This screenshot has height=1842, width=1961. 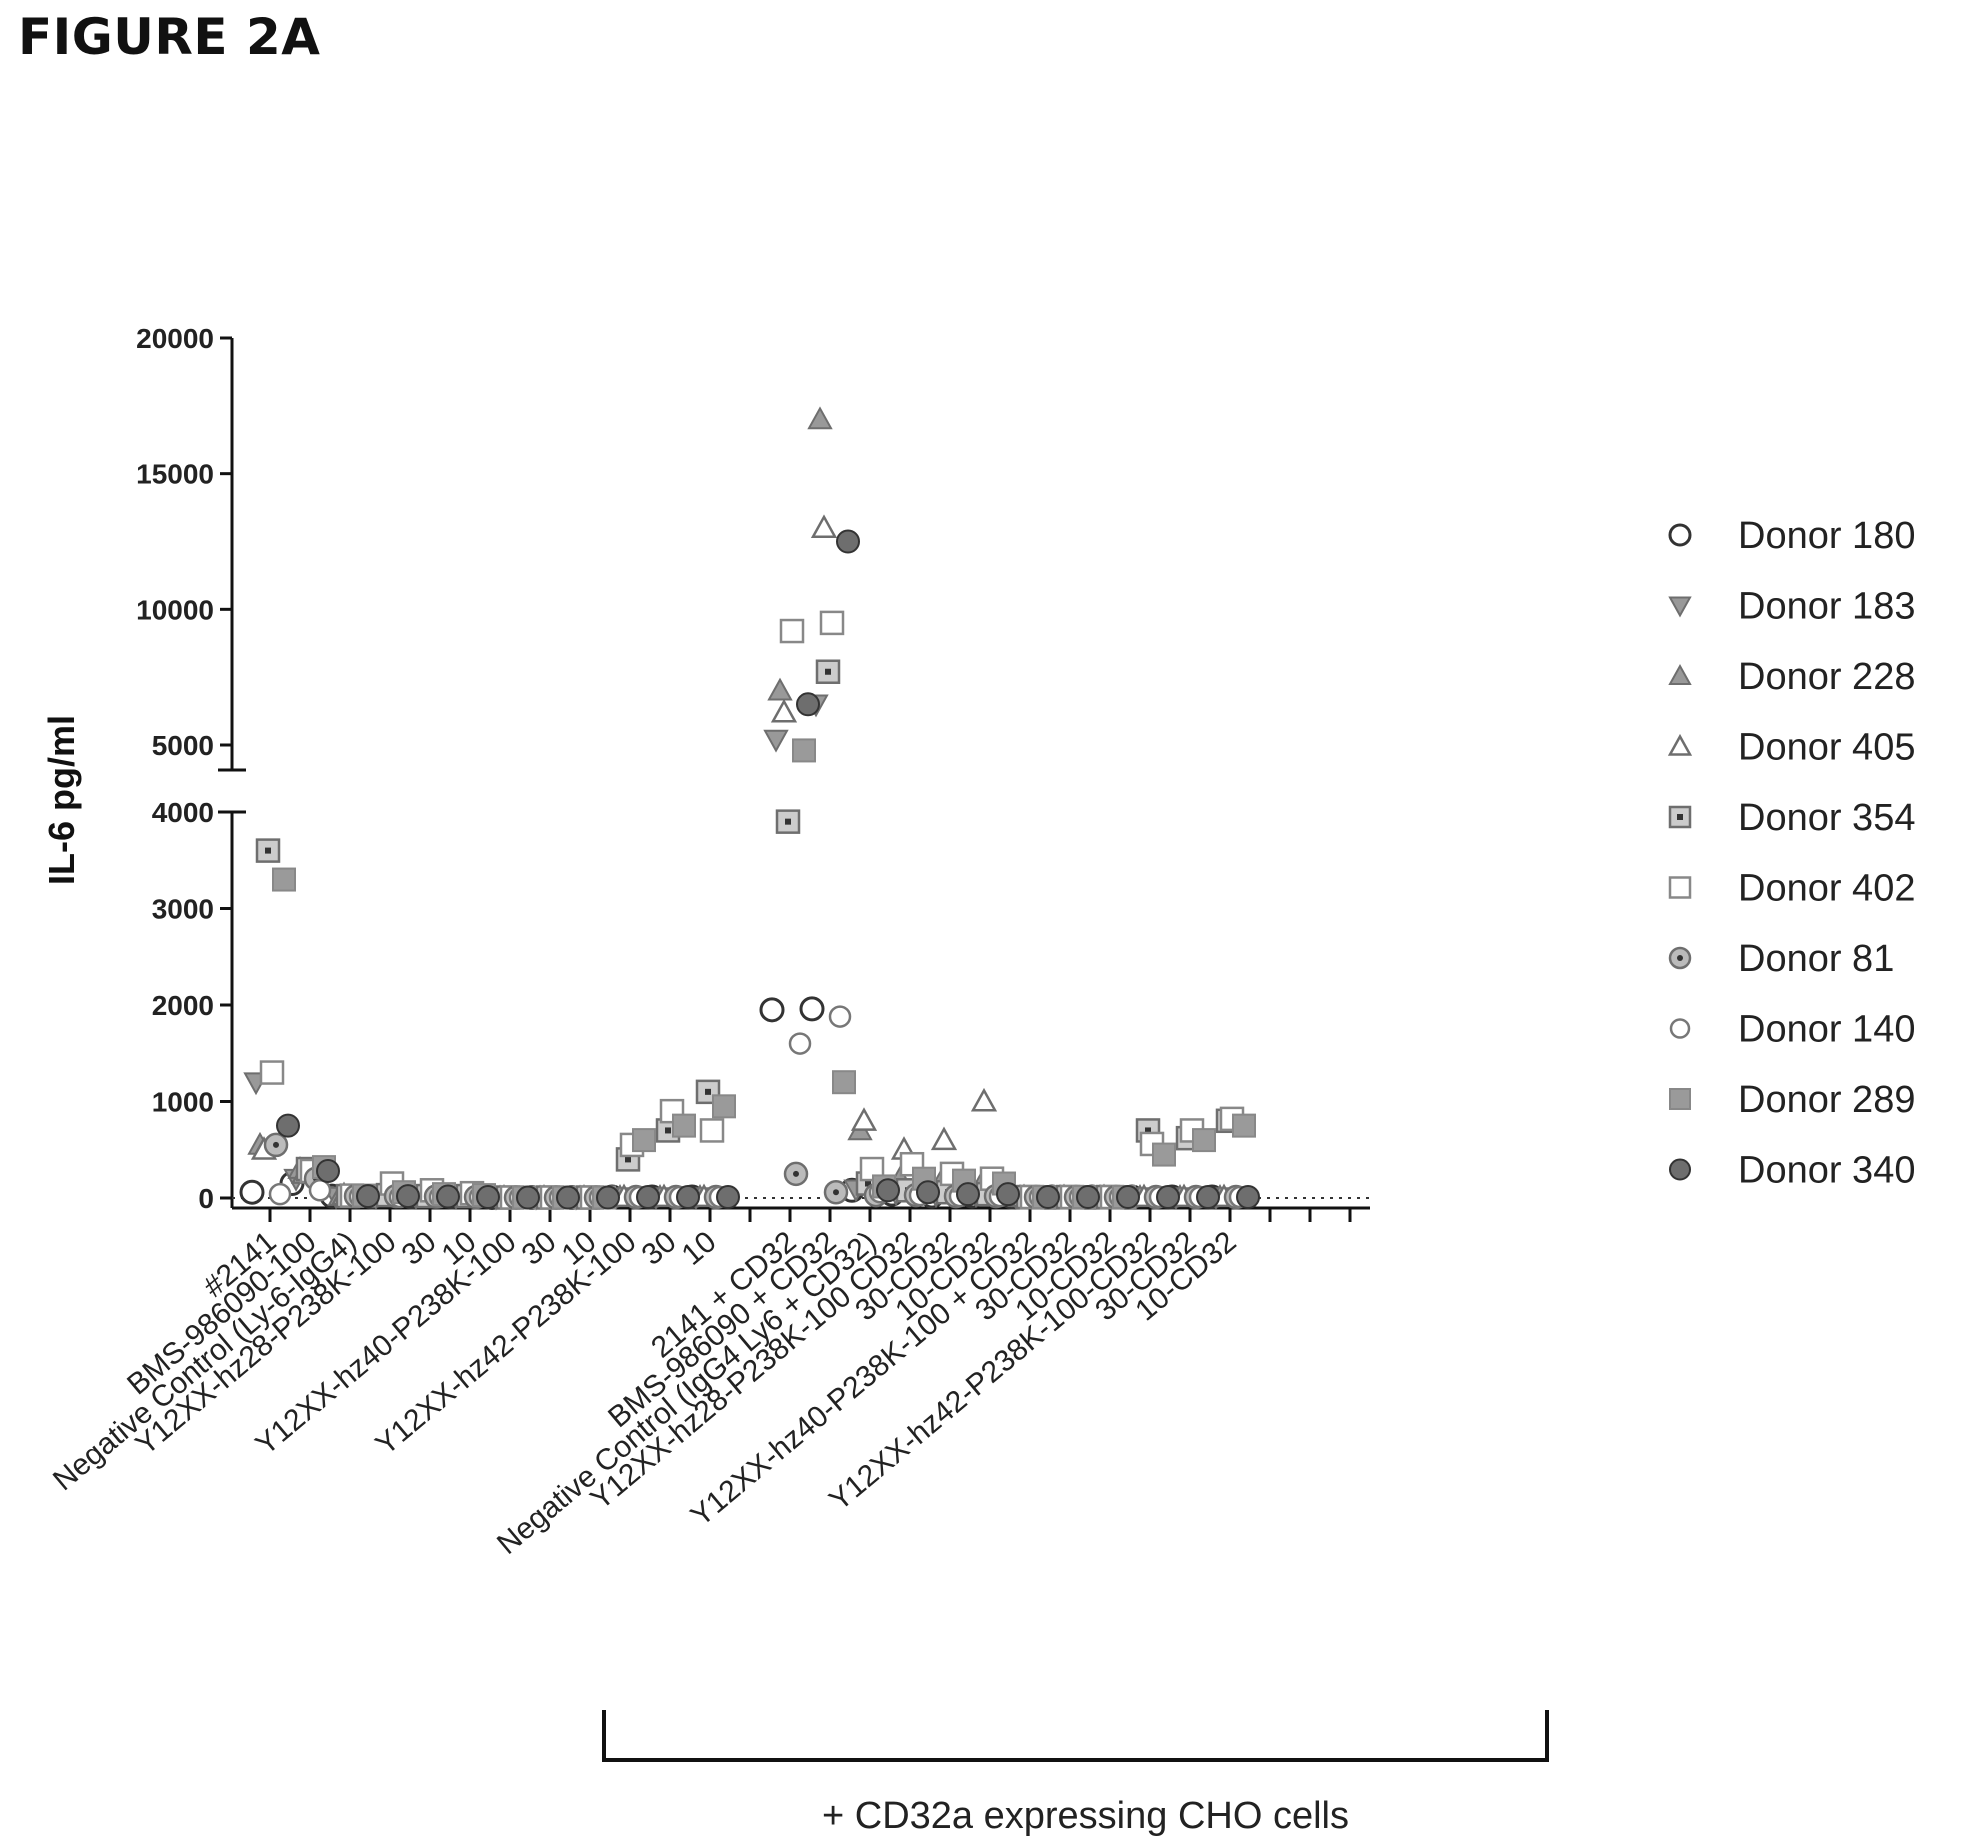 What do you see at coordinates (1075, 1736) in the screenshot?
I see `bracket-line` at bounding box center [1075, 1736].